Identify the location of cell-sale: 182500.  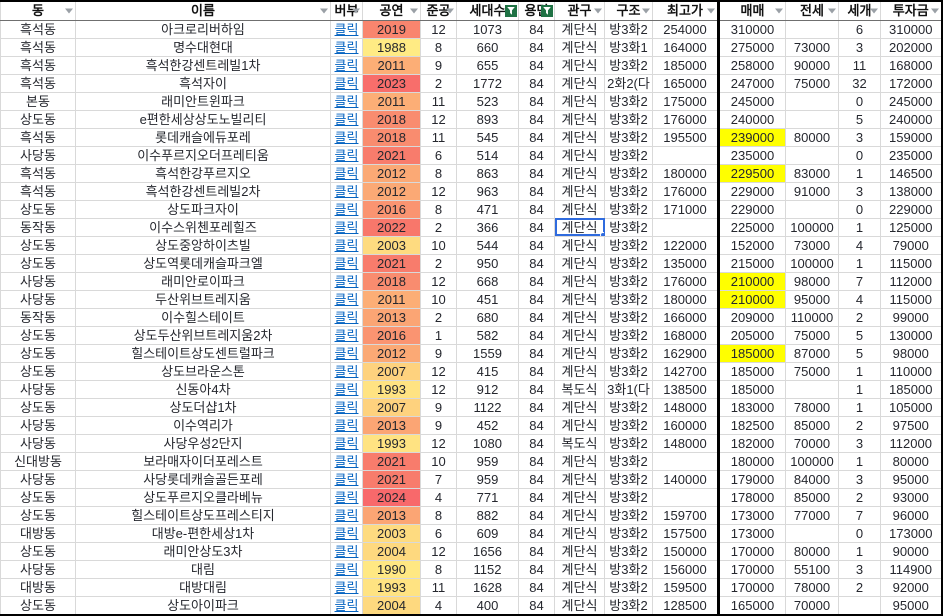
(751, 425).